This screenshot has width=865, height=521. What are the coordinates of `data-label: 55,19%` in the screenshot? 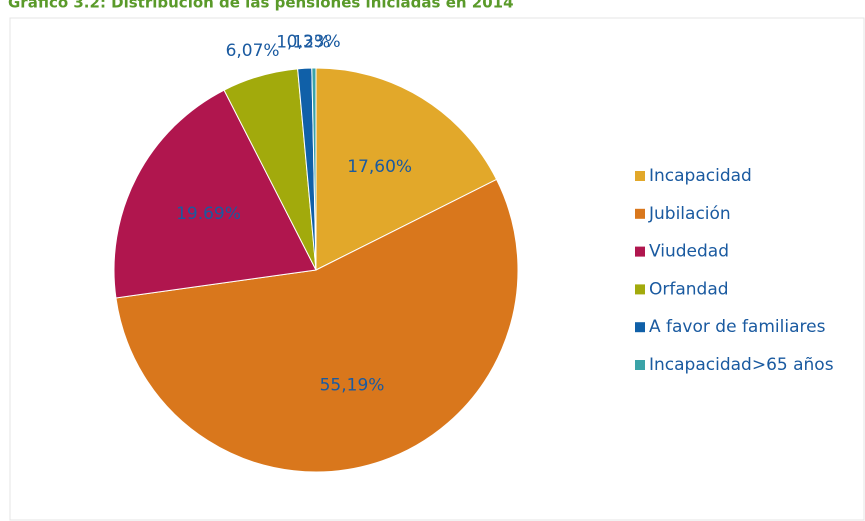 It's located at (352, 386).